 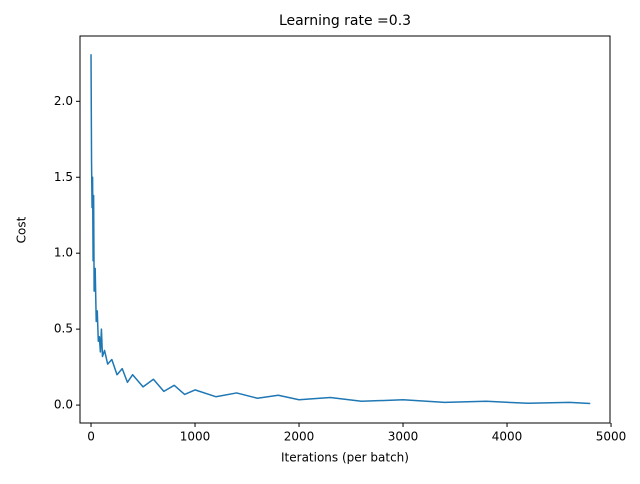 I want to click on x-tick-label: 3000, so click(x=403, y=437).